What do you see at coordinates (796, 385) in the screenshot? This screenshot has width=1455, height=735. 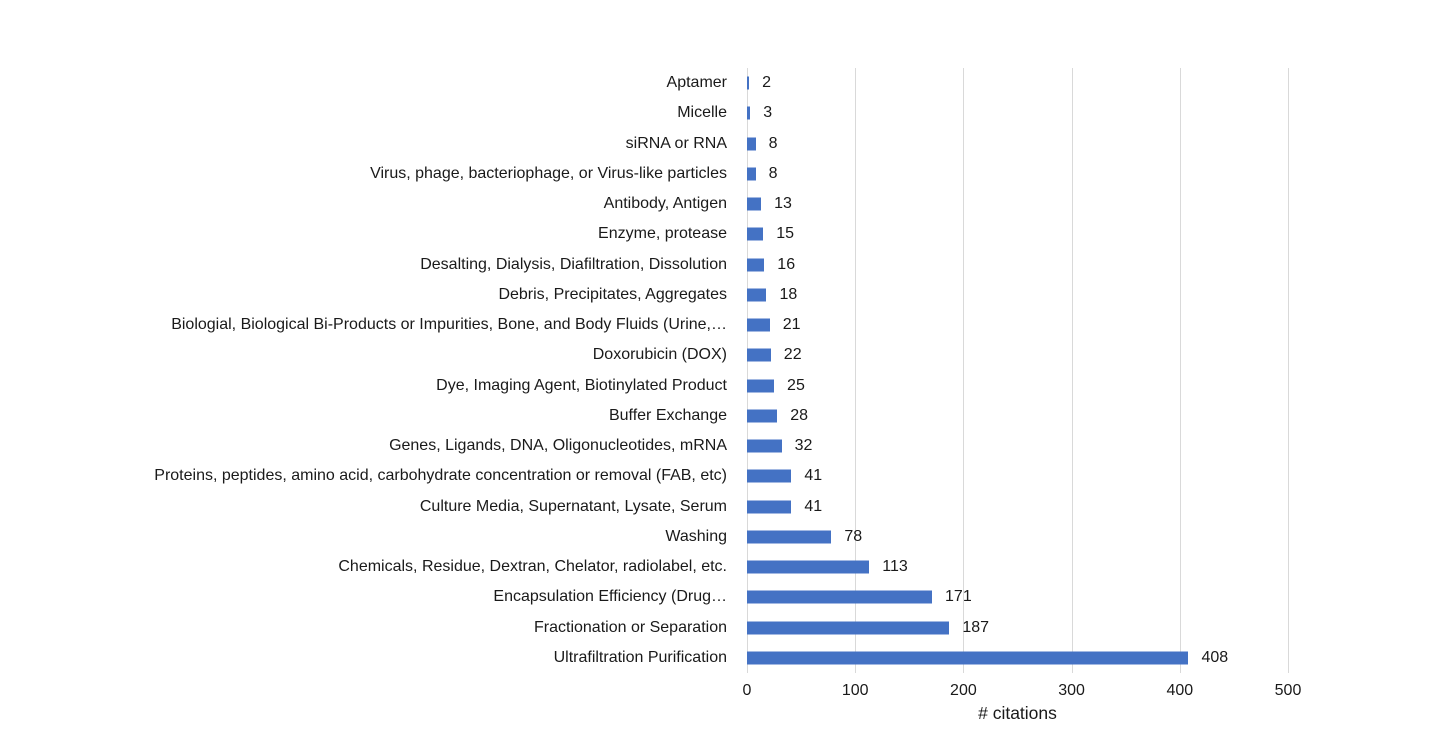 I see `value-label: 25` at bounding box center [796, 385].